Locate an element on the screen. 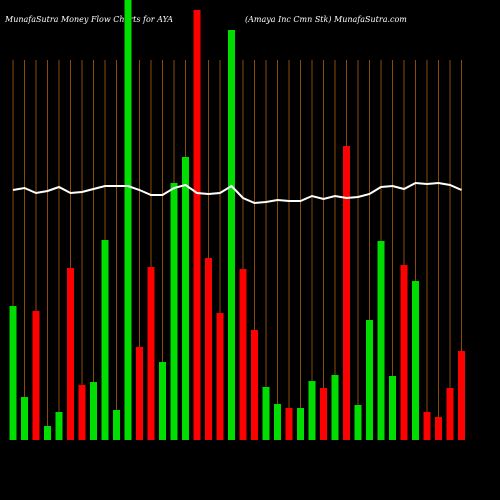  money-flow-line is located at coordinates (237, 193).